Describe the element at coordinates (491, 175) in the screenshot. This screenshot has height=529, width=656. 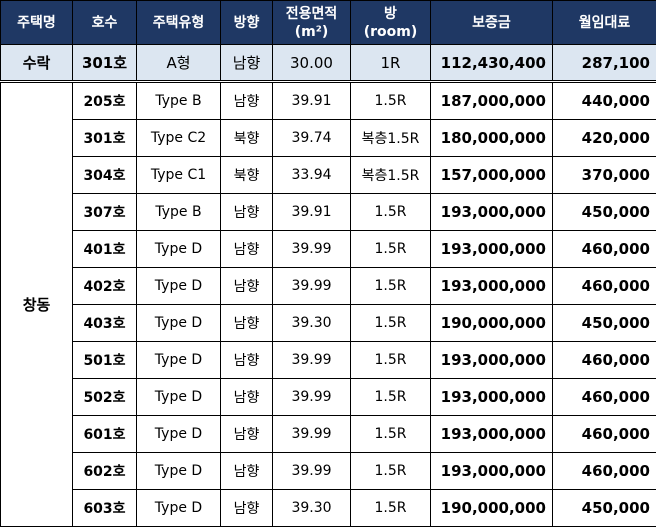
I see `table-cell: 157,000,000` at that location.